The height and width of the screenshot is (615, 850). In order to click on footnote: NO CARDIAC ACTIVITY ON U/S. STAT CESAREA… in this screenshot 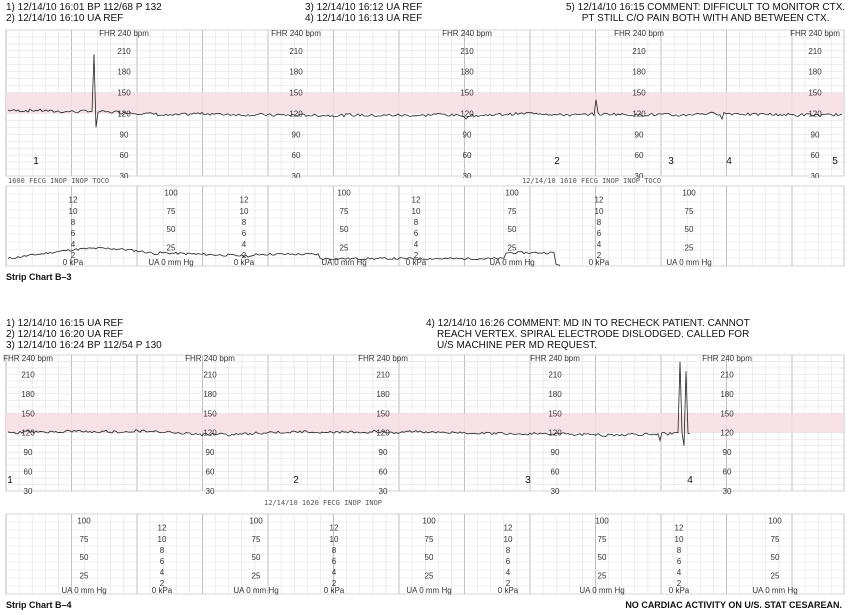, I will do `click(733, 605)`.